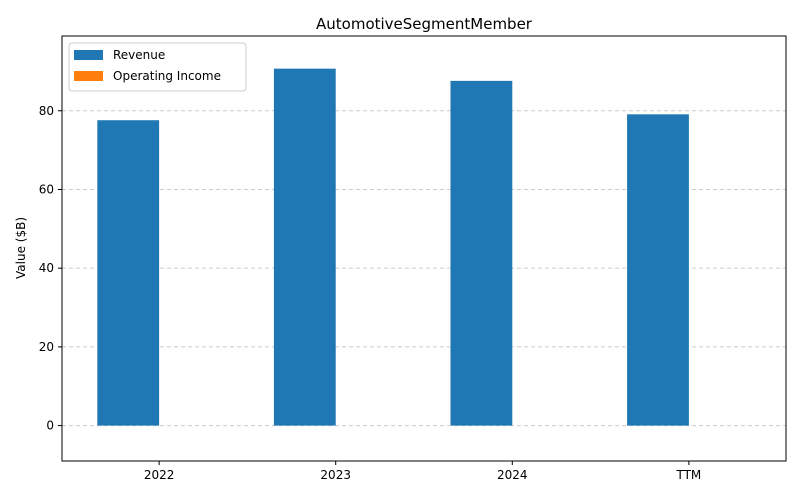  Describe the element at coordinates (46, 189) in the screenshot. I see `y-tick-label: 60` at that location.